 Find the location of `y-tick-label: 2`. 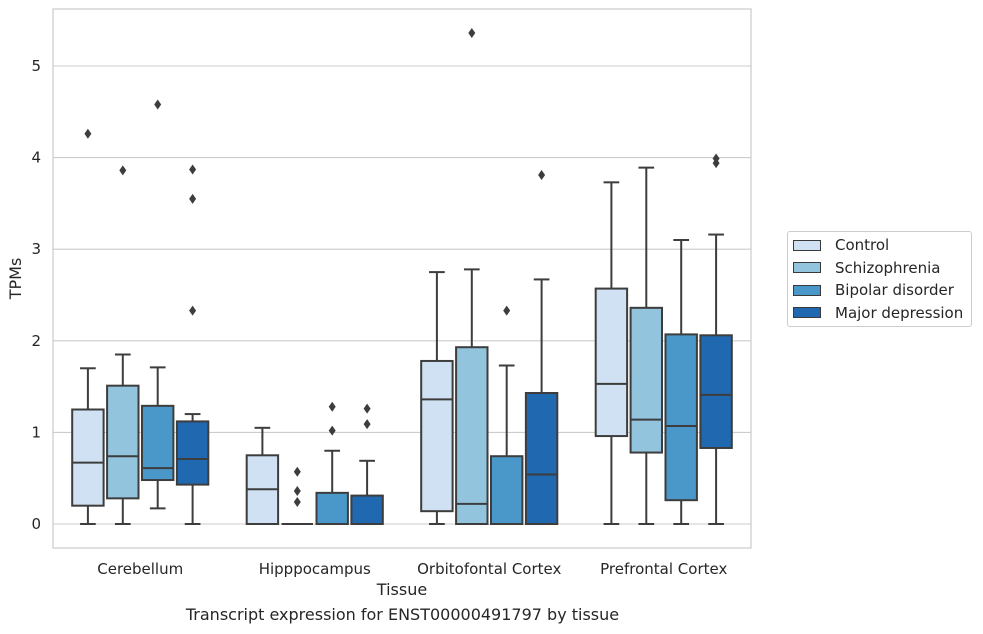

y-tick-label: 2 is located at coordinates (36, 341).